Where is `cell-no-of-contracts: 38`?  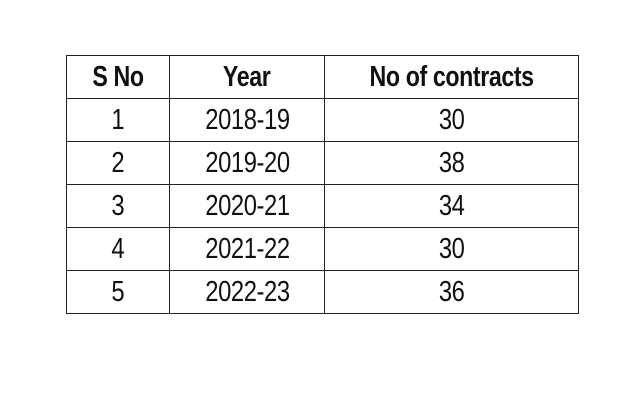
cell-no-of-contracts: 38 is located at coordinates (451, 163).